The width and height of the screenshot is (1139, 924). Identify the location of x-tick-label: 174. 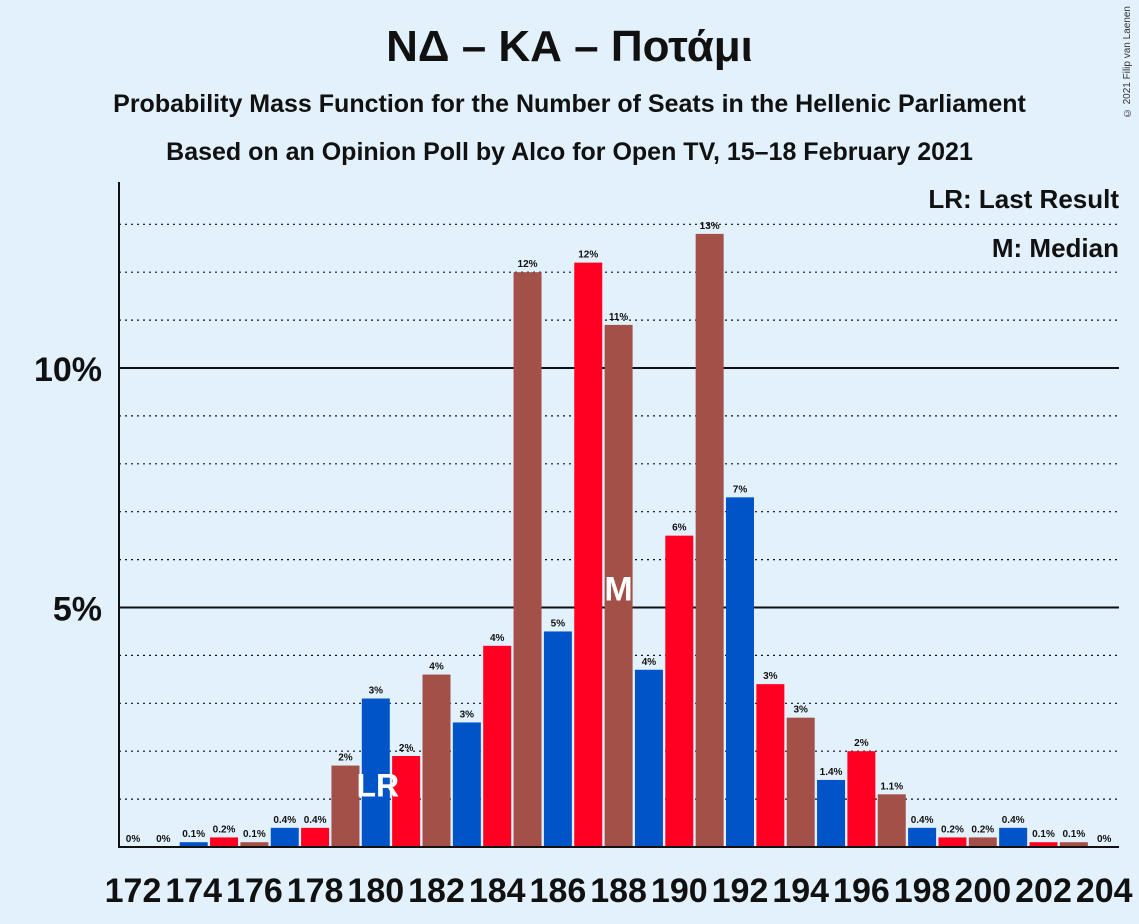
(193, 891).